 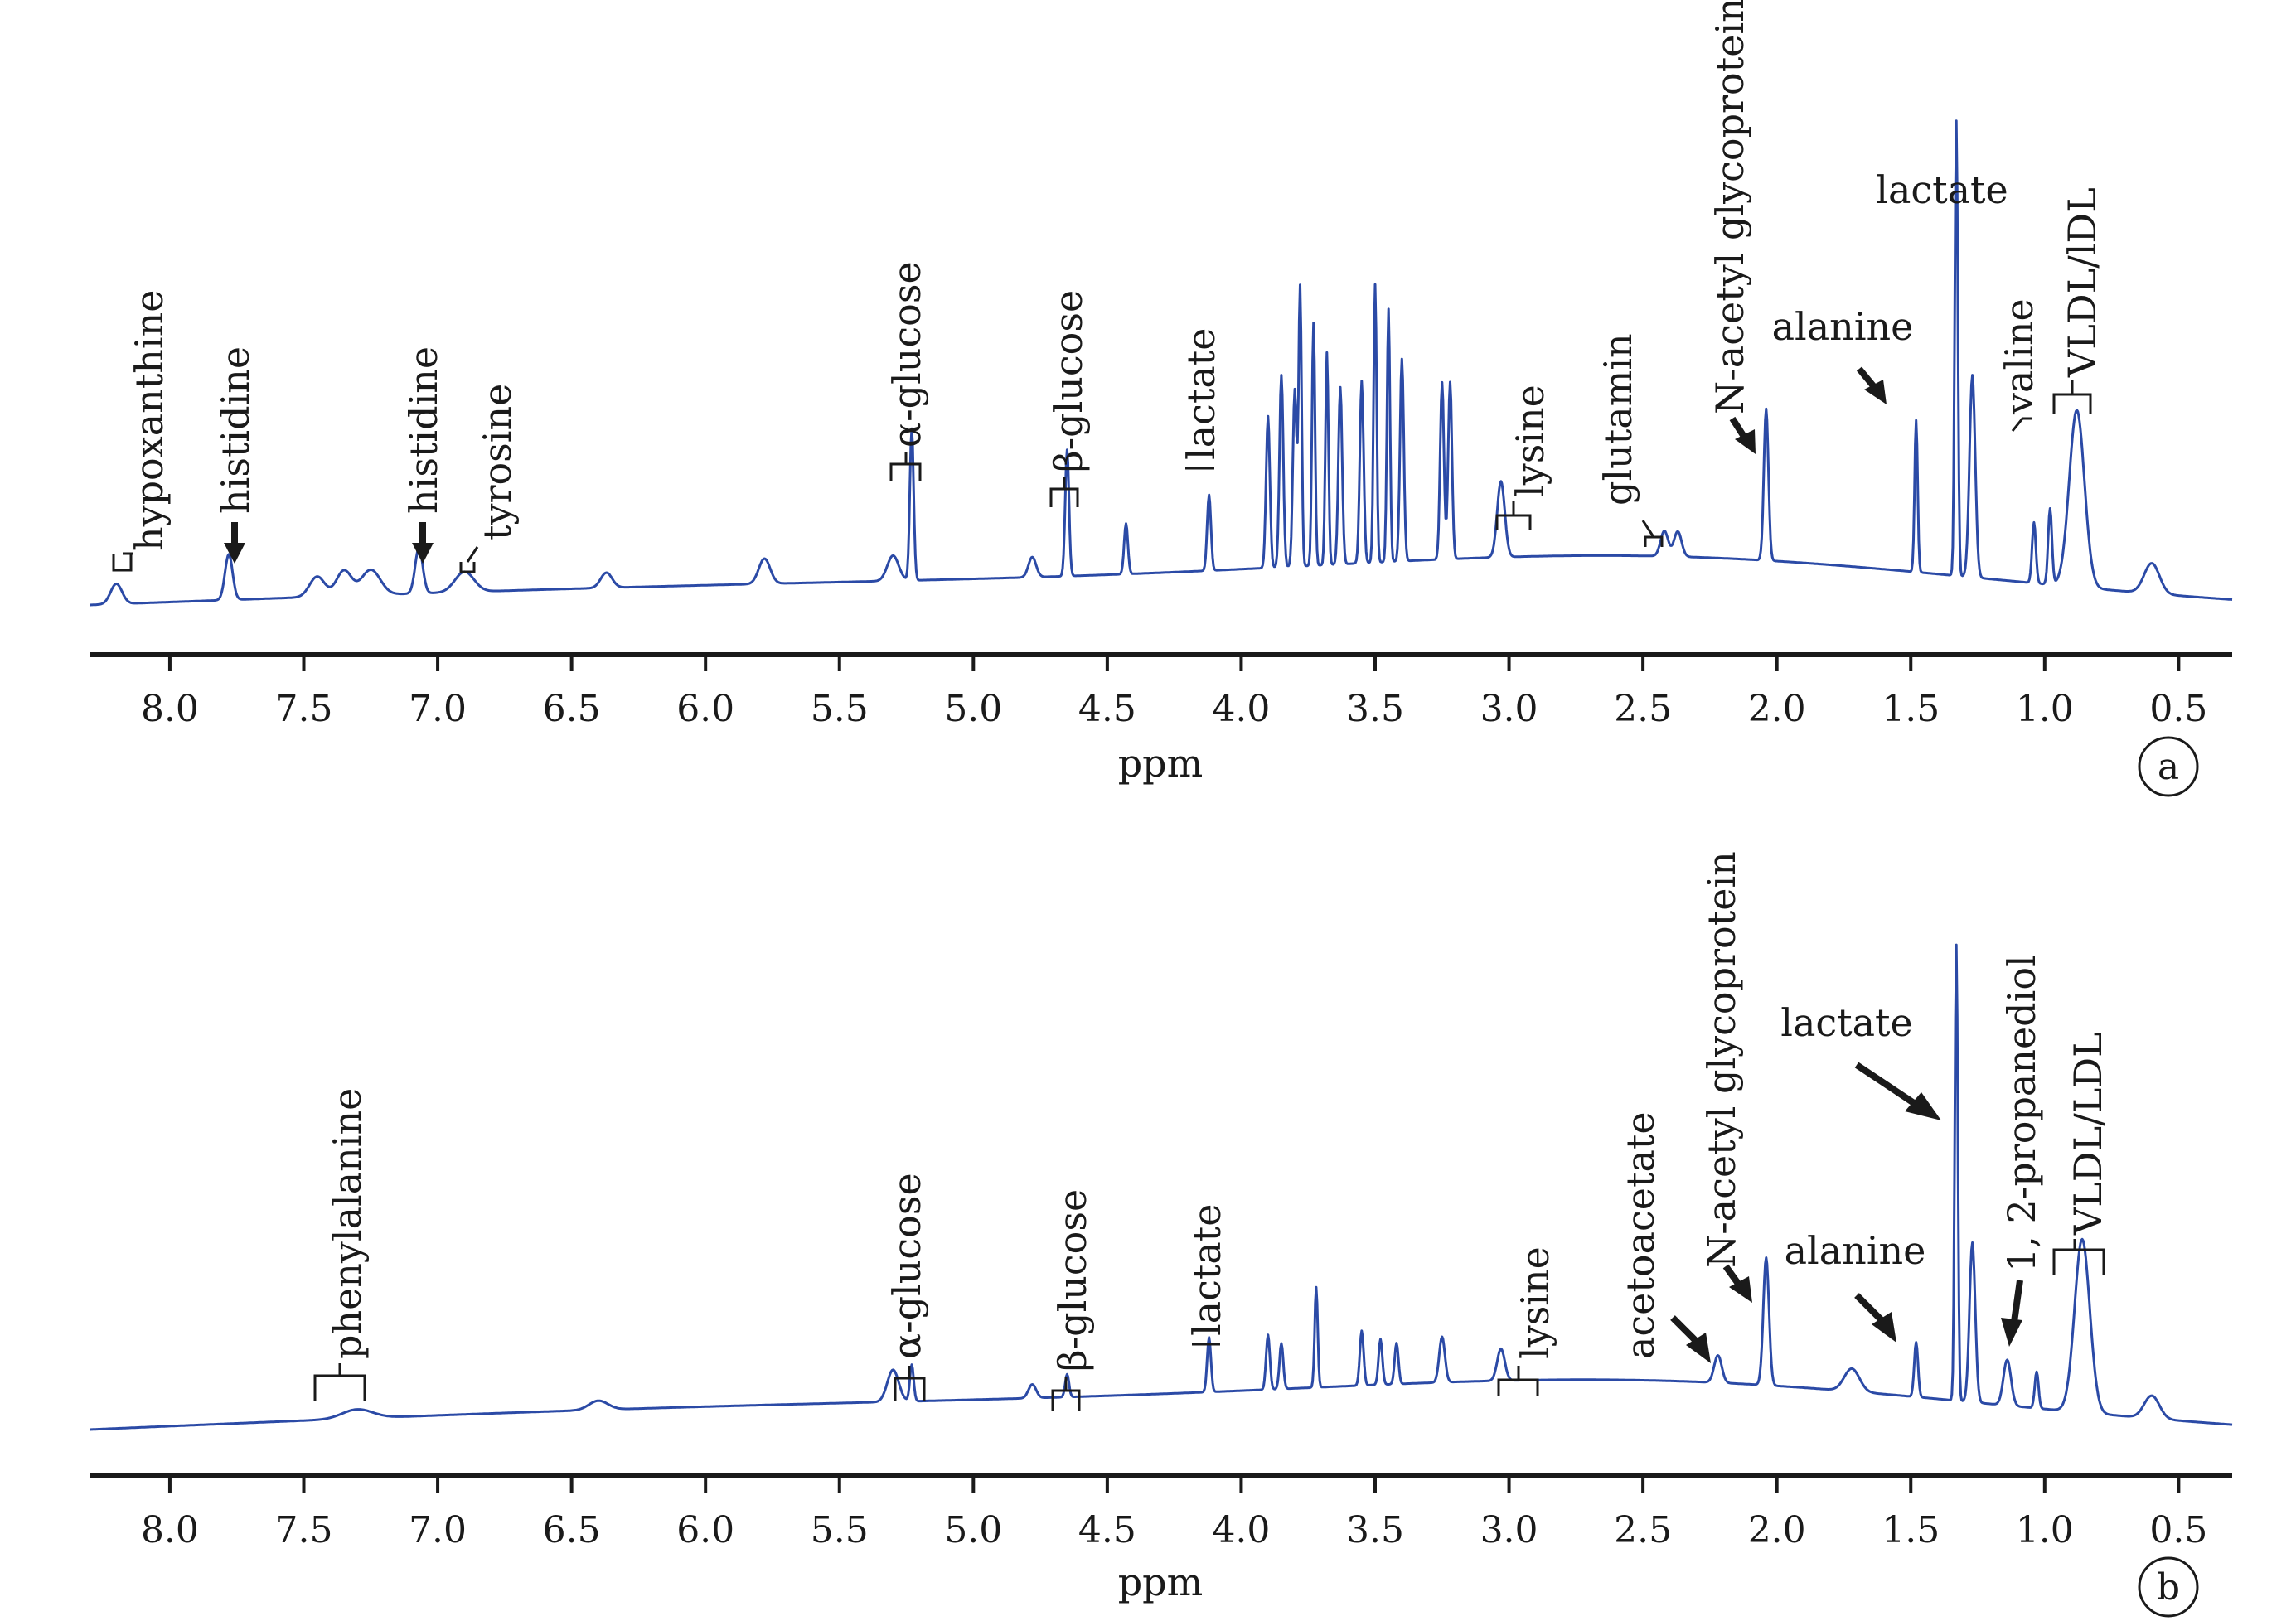 What do you see at coordinates (1698, 1348) in the screenshot?
I see `acetoacetate-arrow-head` at bounding box center [1698, 1348].